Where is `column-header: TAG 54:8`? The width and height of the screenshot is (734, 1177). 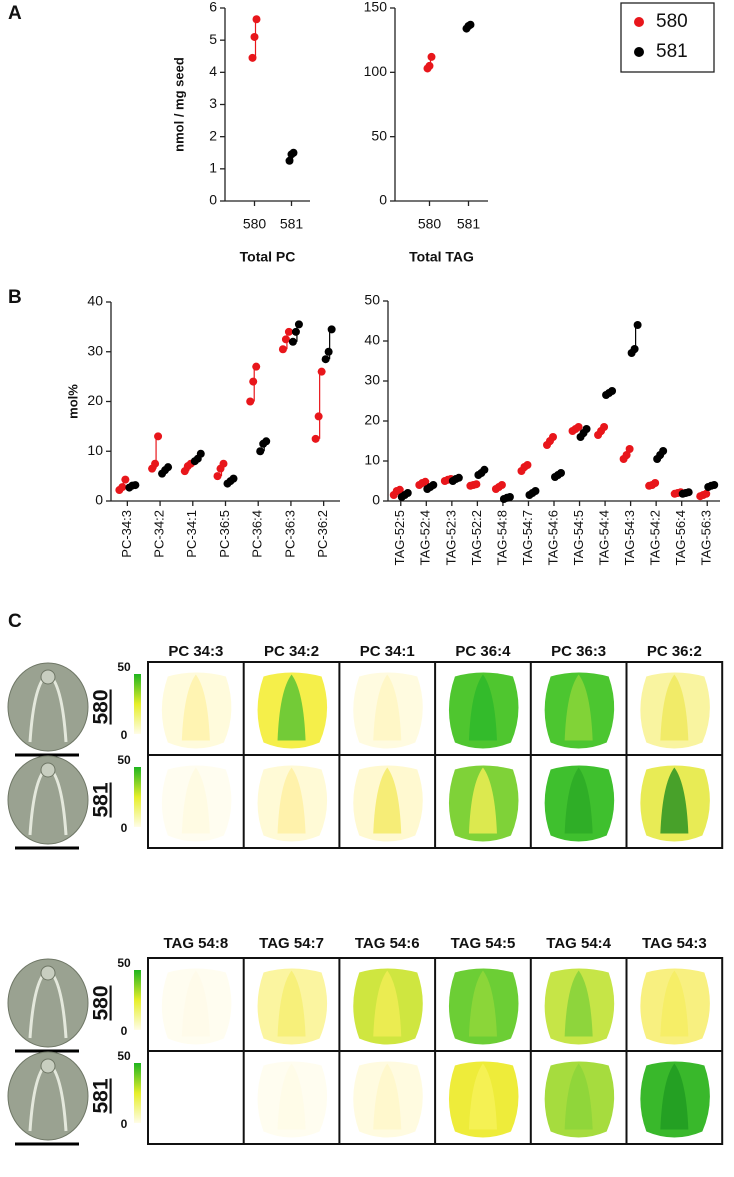
column-header: TAG 54:8 is located at coordinates (195, 943).